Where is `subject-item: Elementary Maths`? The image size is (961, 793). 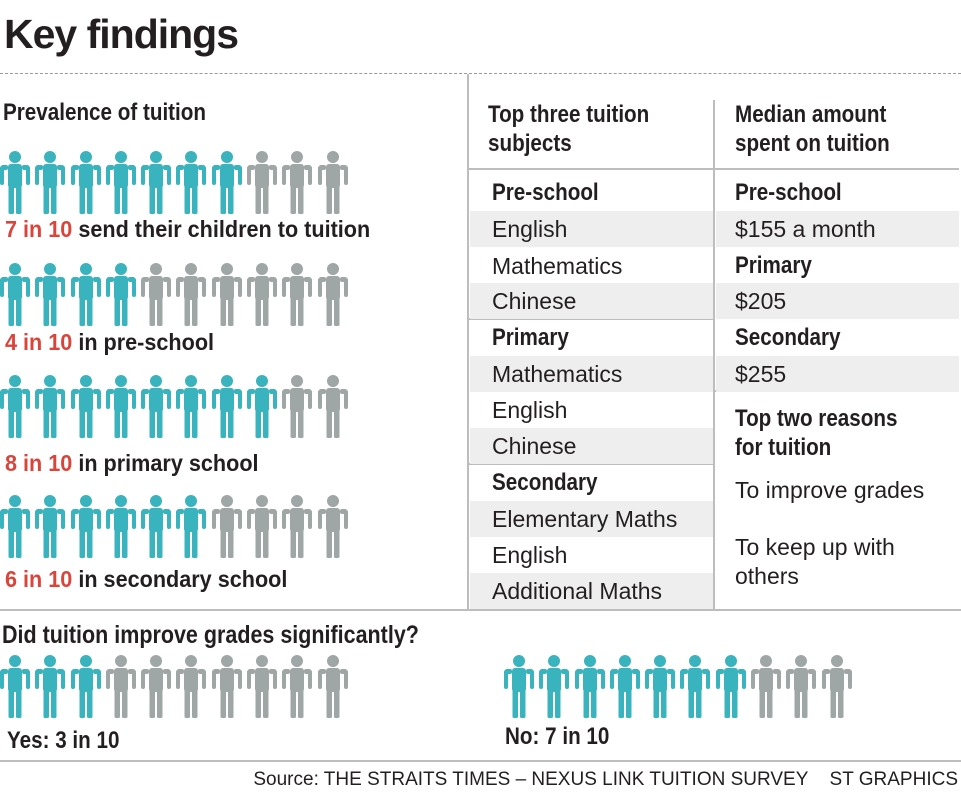 subject-item: Elementary Maths is located at coordinates (591, 519).